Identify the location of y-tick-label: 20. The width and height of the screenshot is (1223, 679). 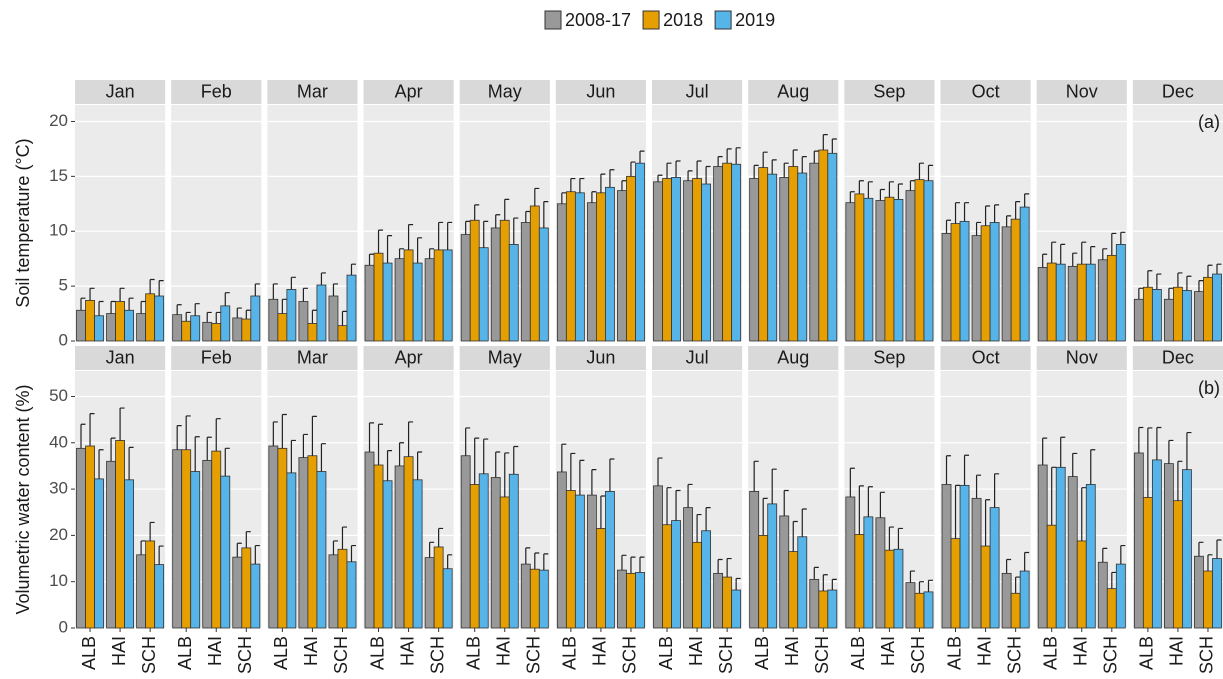
(58, 120).